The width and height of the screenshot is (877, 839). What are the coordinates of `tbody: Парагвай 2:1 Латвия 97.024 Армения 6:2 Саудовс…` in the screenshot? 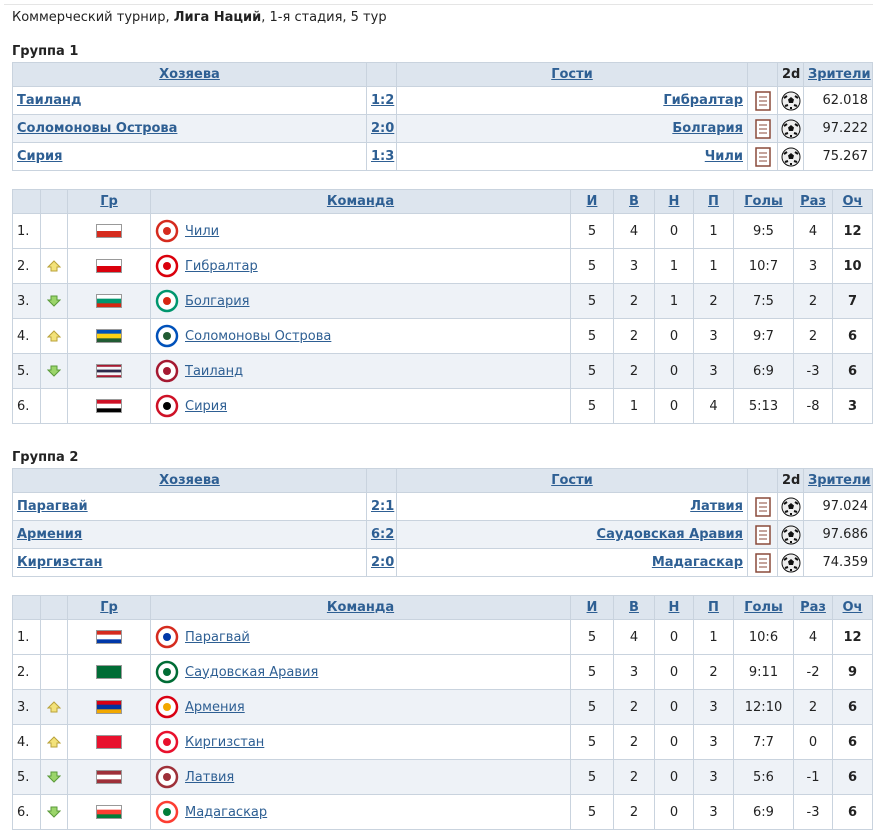 It's located at (442, 534).